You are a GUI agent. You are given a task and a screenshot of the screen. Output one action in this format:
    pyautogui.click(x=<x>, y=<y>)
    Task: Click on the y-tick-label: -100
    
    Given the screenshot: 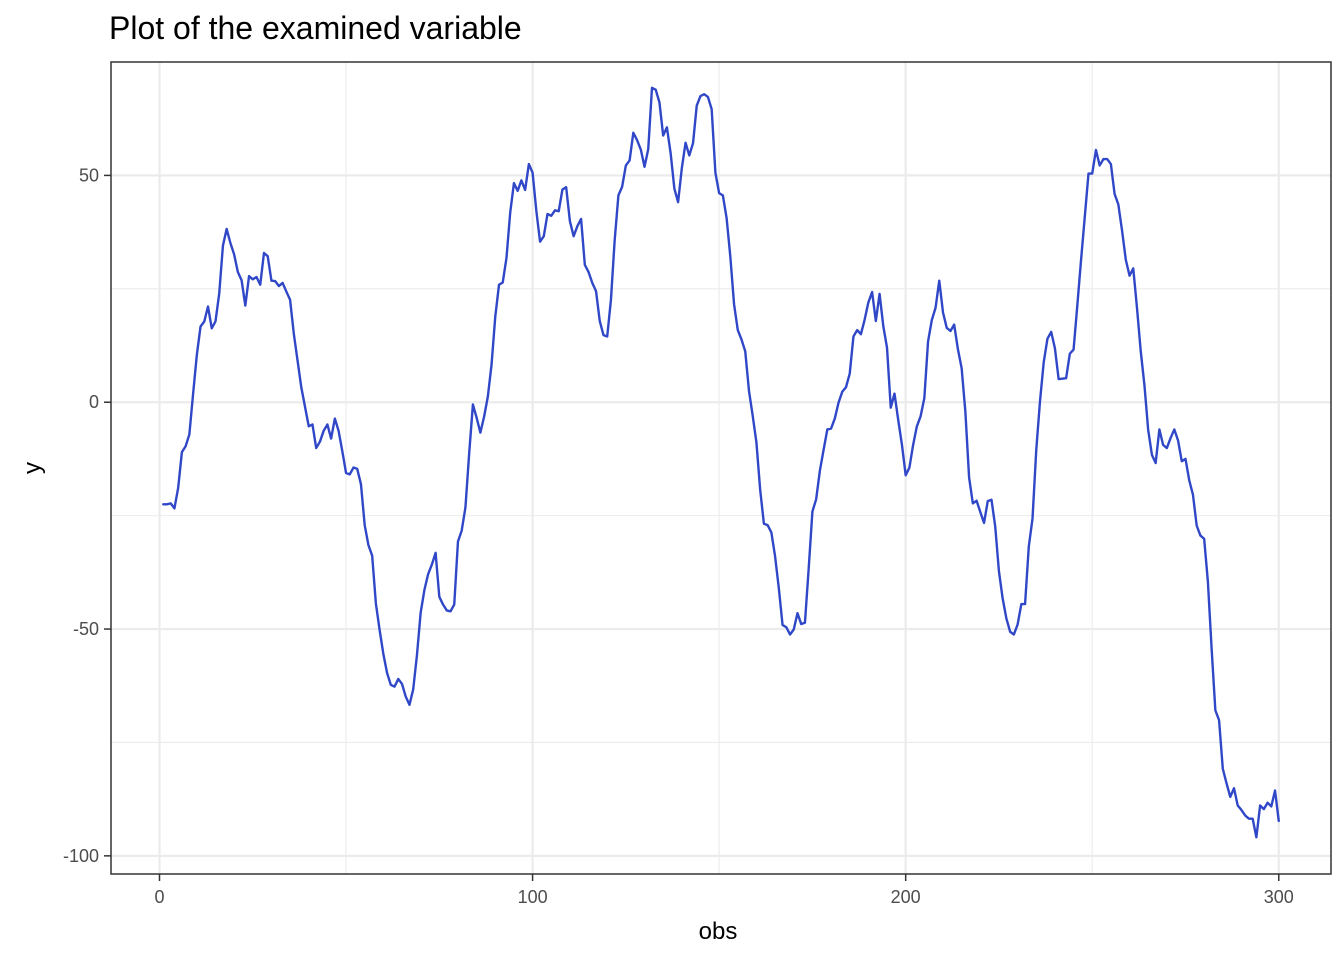 What is the action you would take?
    pyautogui.click(x=81, y=856)
    